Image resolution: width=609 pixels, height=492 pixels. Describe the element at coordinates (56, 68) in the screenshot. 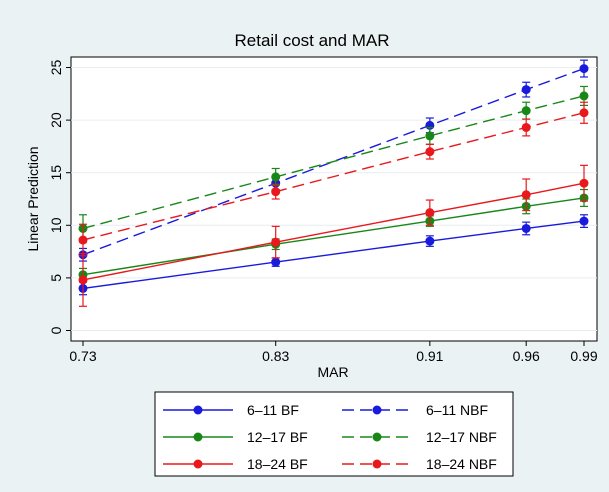

I see `y-tick-label: 25` at that location.